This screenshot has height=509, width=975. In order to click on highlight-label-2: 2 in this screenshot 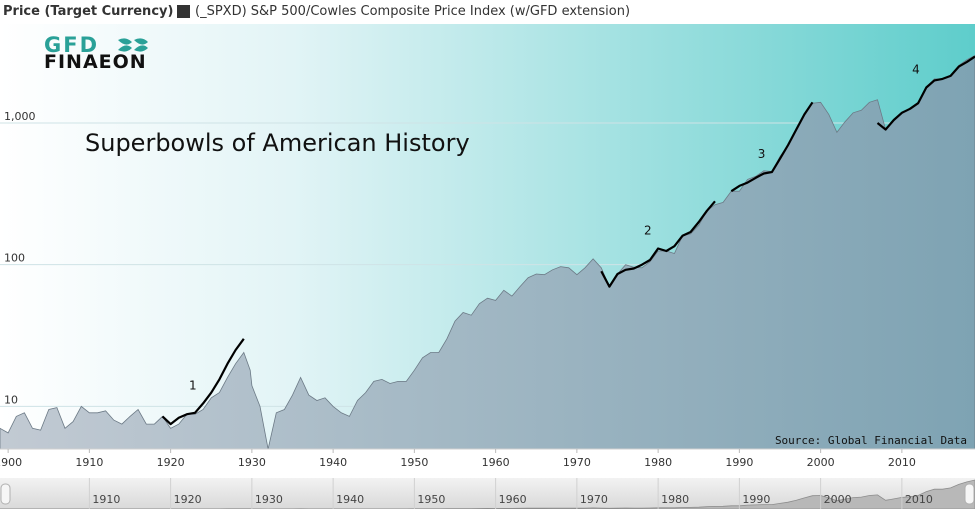, I will do `click(648, 231)`.